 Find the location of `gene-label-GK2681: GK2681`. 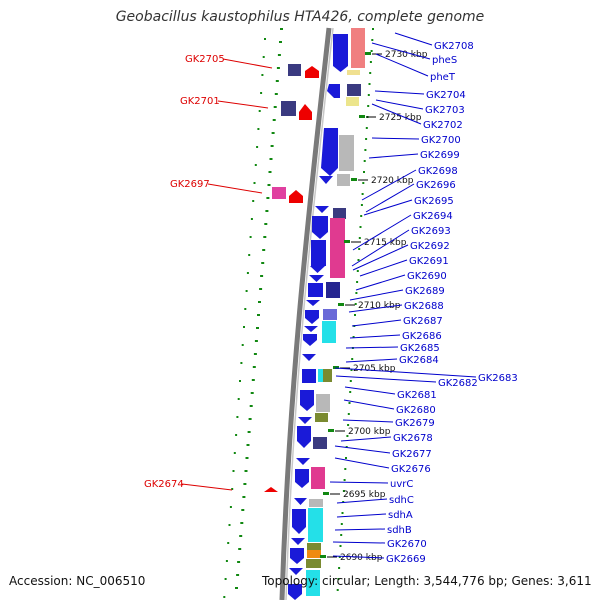

gene-label-GK2681: GK2681 is located at coordinates (417, 395).